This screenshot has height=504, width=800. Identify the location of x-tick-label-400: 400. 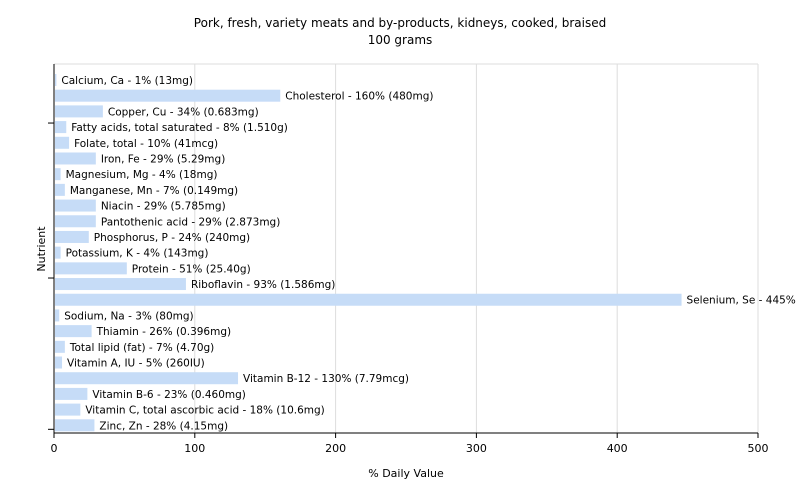
(617, 448).